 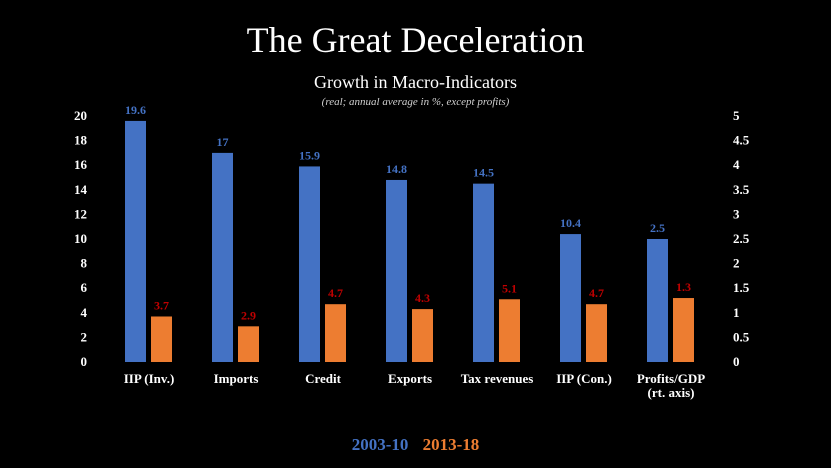 What do you see at coordinates (80, 238) in the screenshot?
I see `y-left-tick-label: 10` at bounding box center [80, 238].